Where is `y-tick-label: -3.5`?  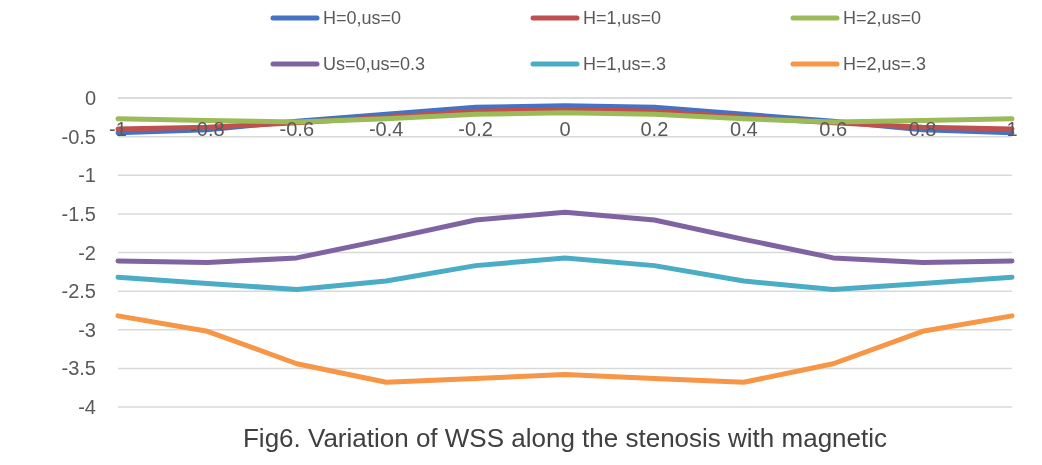 y-tick-label: -3.5 is located at coordinates (78, 368).